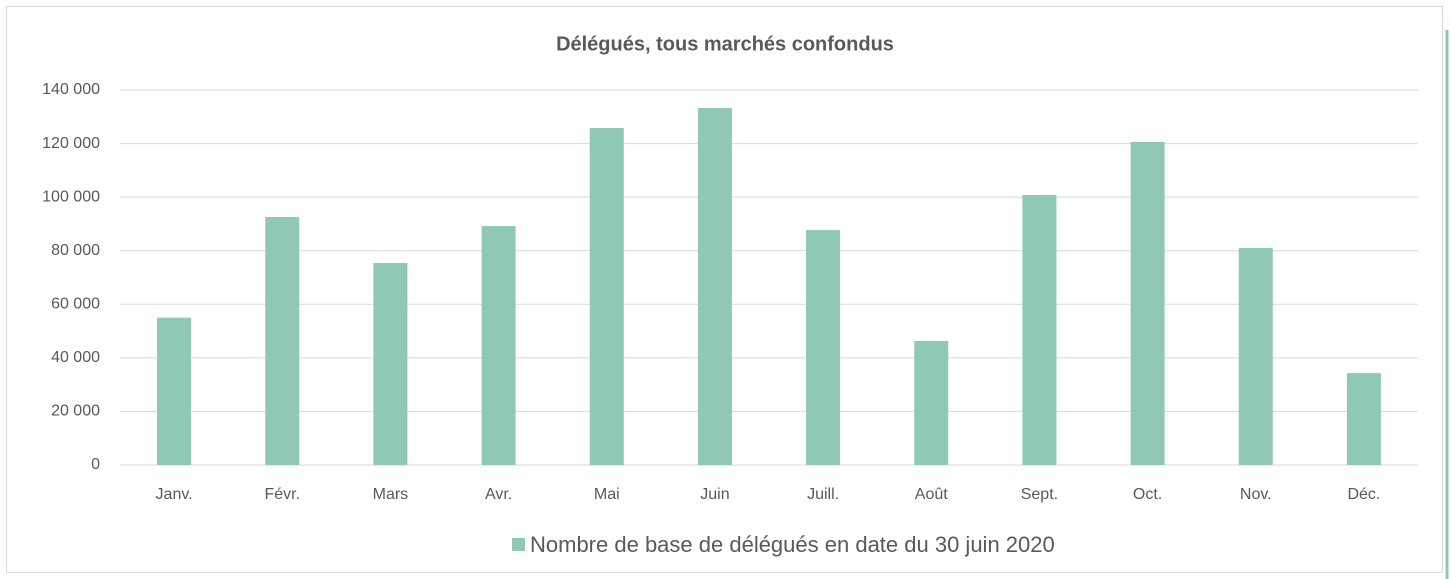 The width and height of the screenshot is (1451, 579). What do you see at coordinates (823, 494) in the screenshot?
I see `x-tick-label: Juill.` at bounding box center [823, 494].